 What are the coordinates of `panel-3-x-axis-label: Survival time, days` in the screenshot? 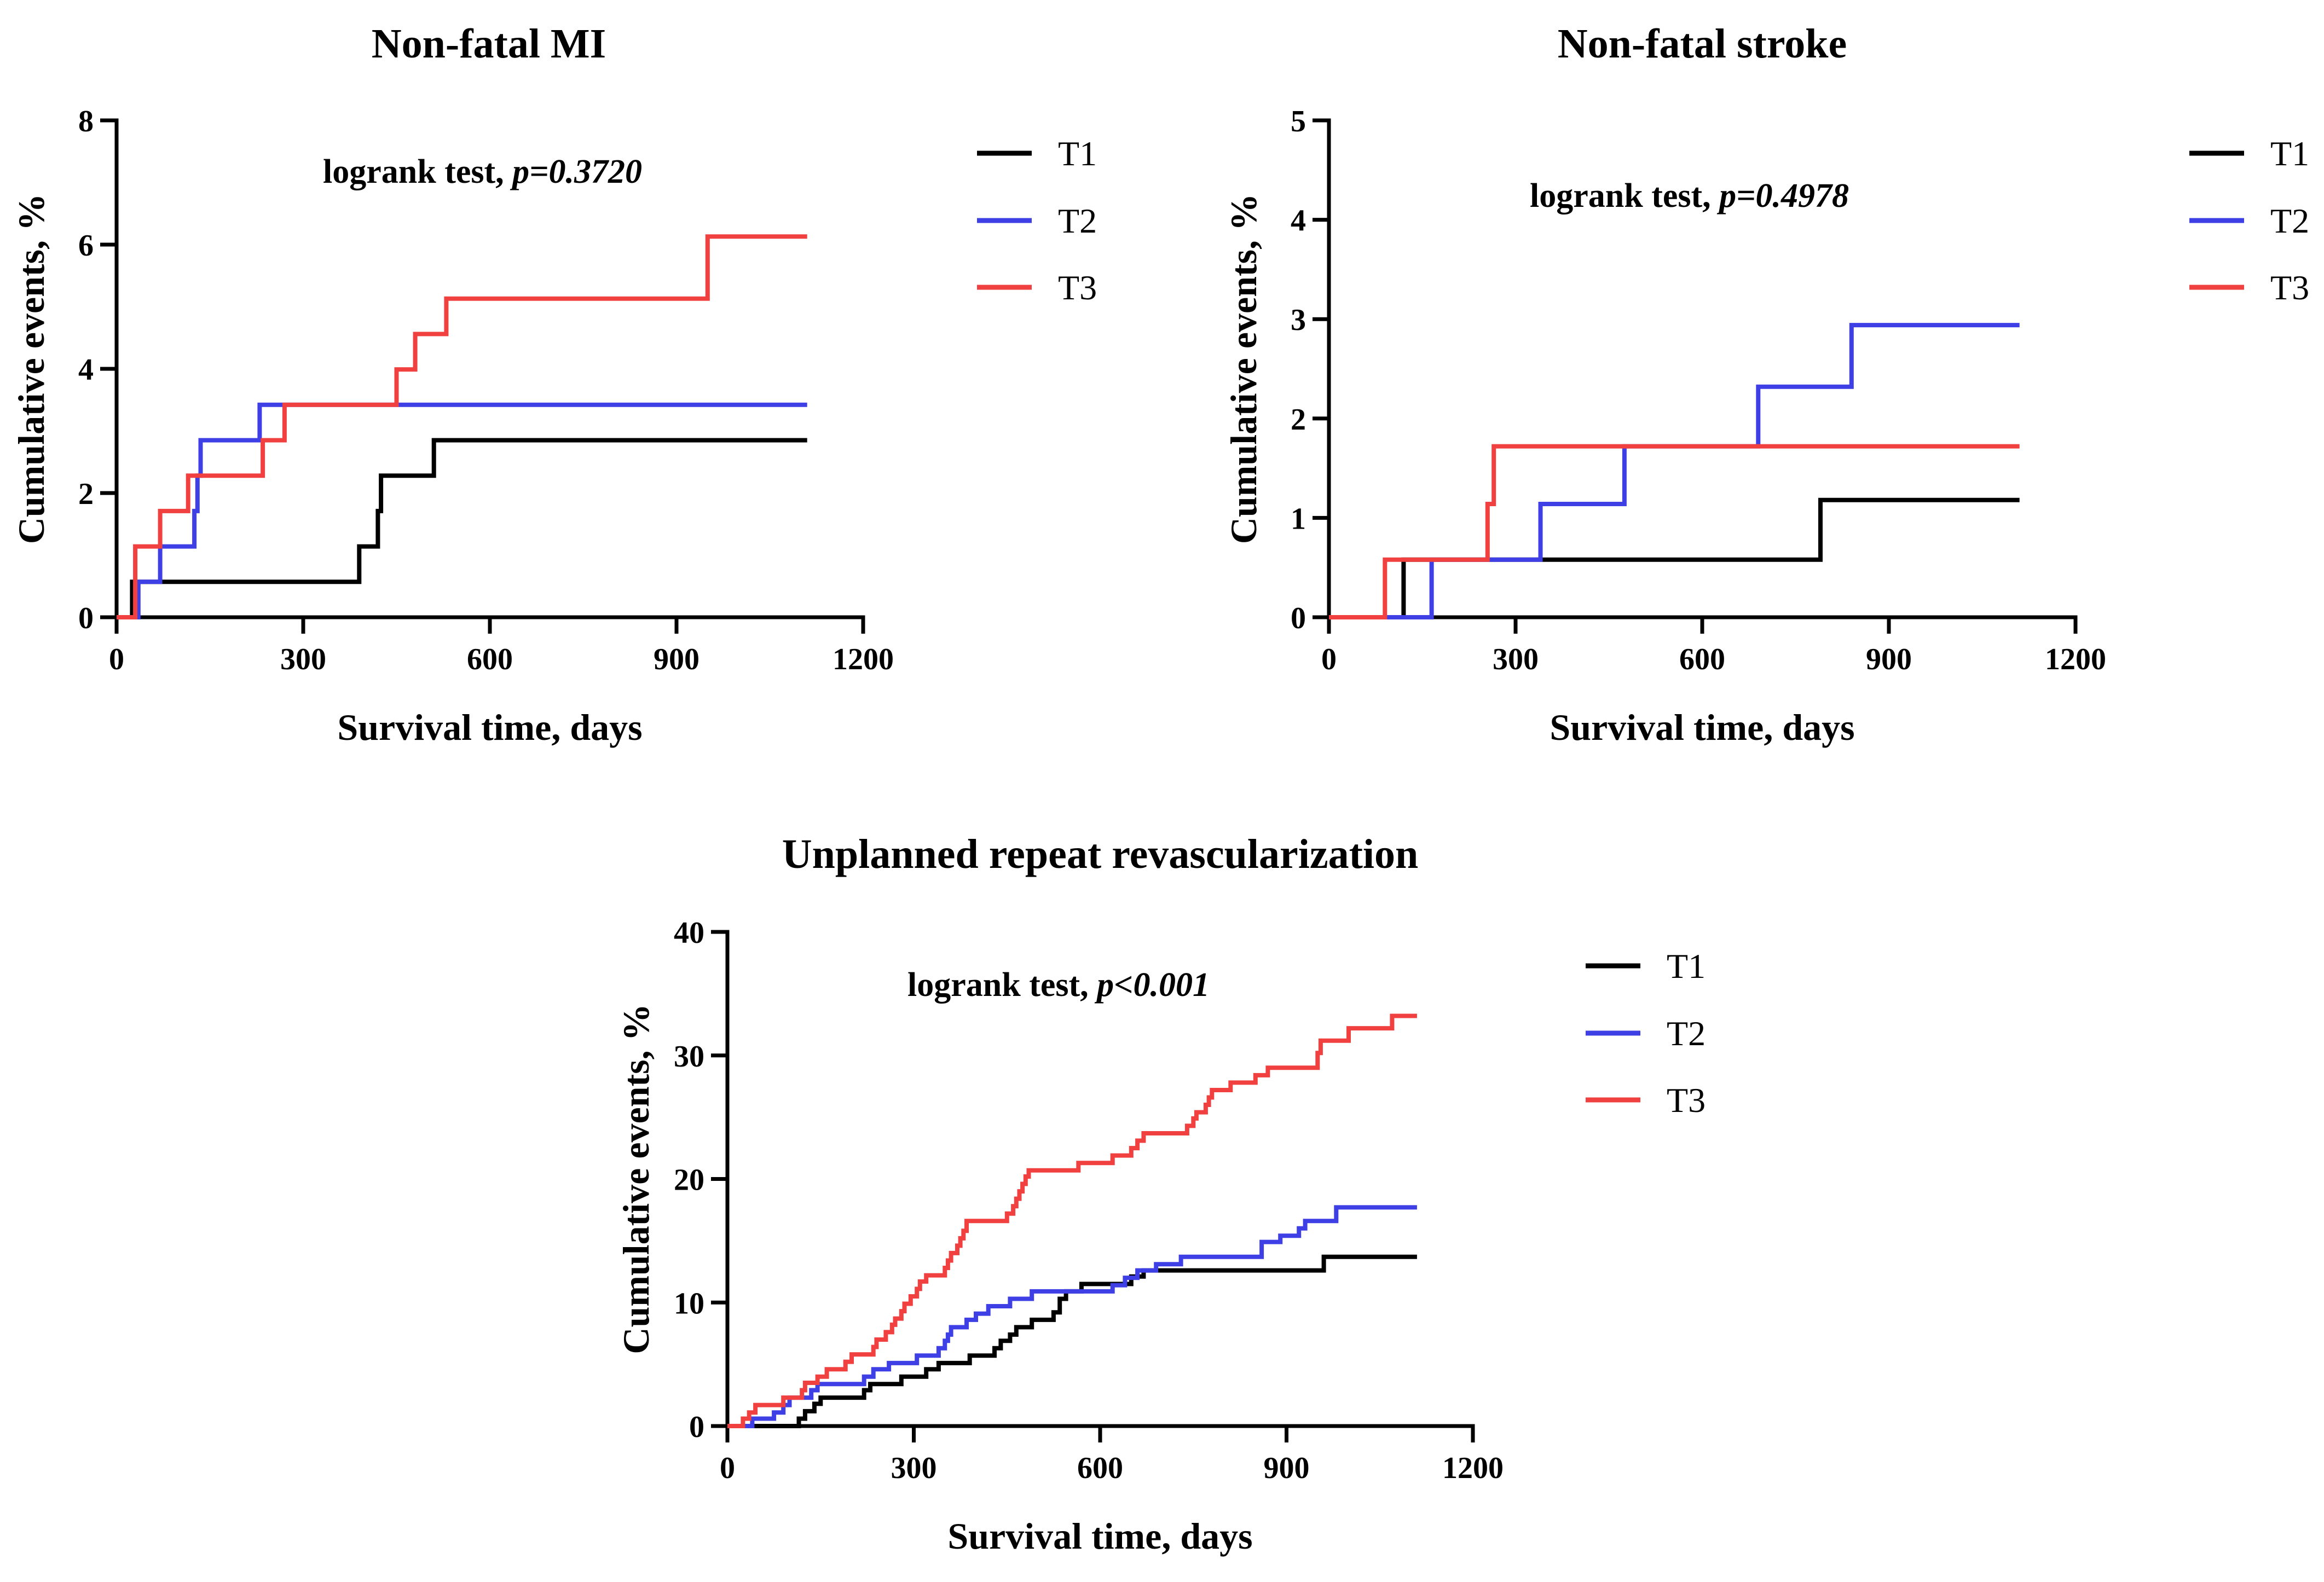 It's located at (1099, 1536).